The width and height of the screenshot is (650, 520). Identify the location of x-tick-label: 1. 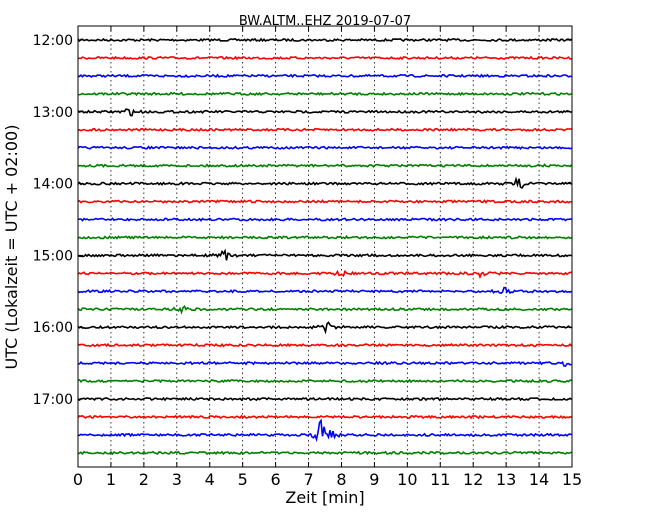
(111, 479).